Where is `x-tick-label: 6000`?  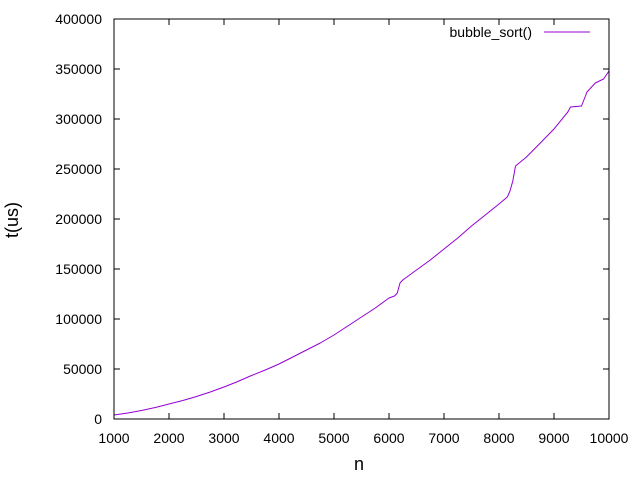 x-tick-label: 6000 is located at coordinates (388, 438).